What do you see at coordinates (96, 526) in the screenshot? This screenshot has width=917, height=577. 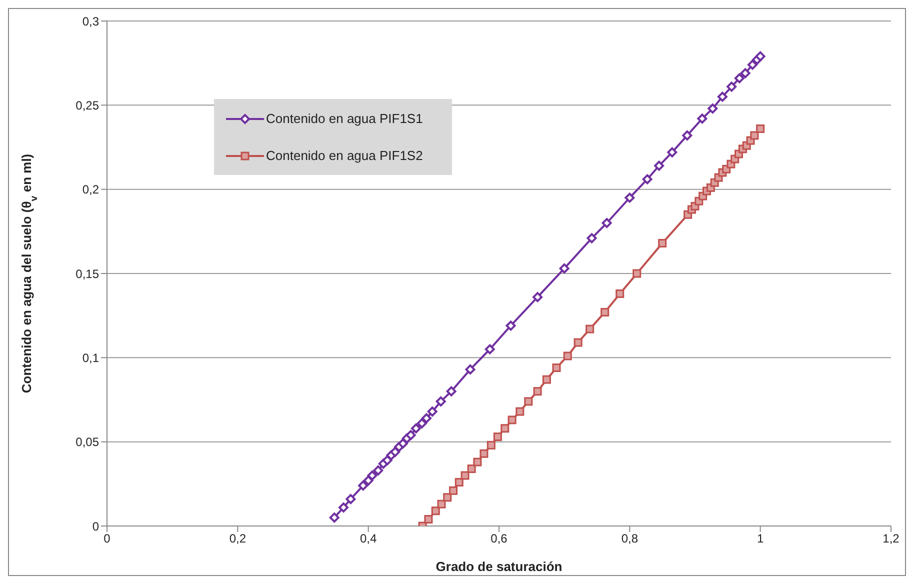 I see `y-tick-label: 0` at bounding box center [96, 526].